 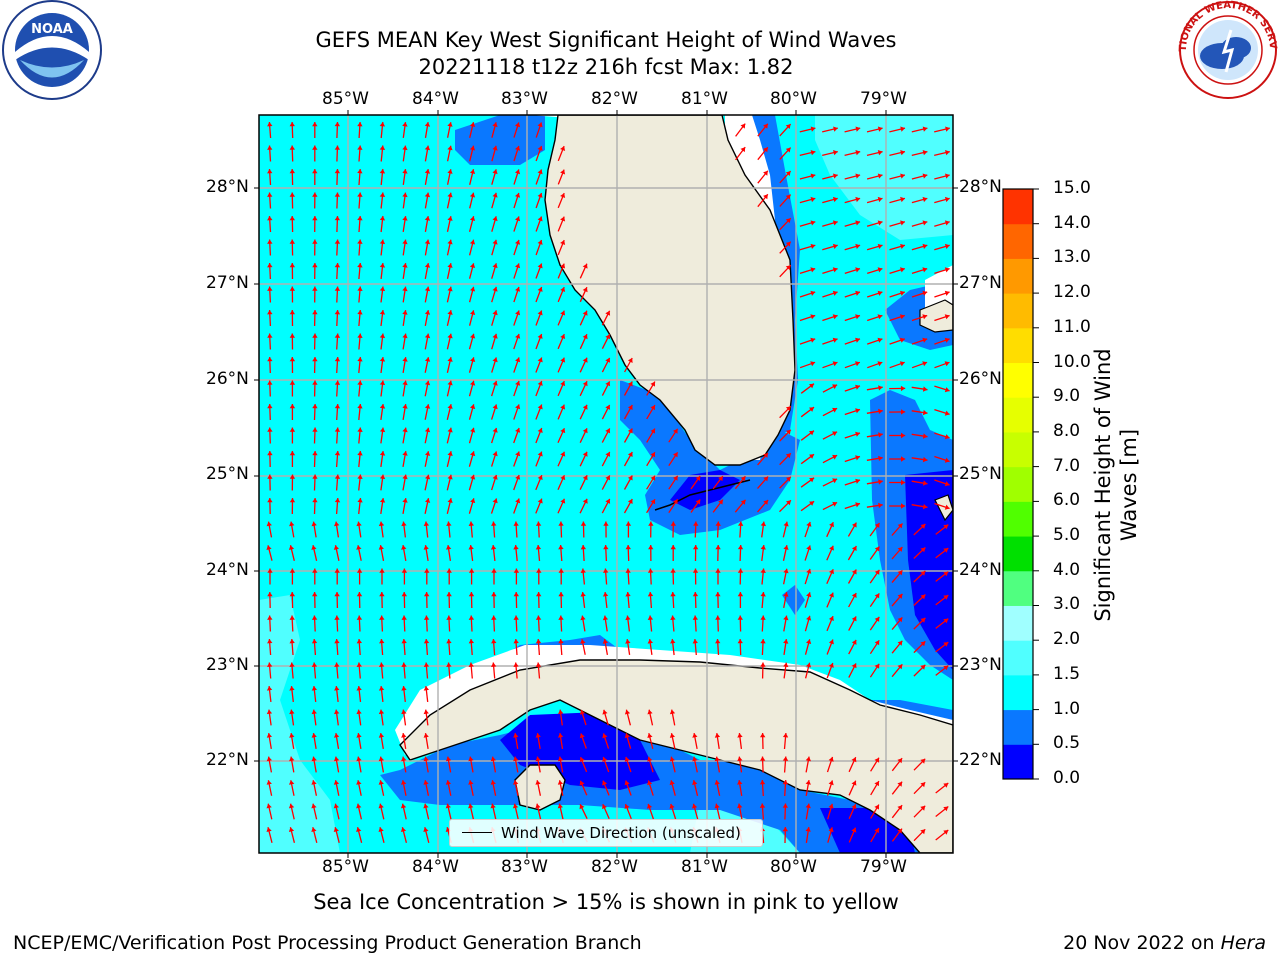 I want to click on colorbar-tick-label: 14.0, so click(x=1072, y=222).